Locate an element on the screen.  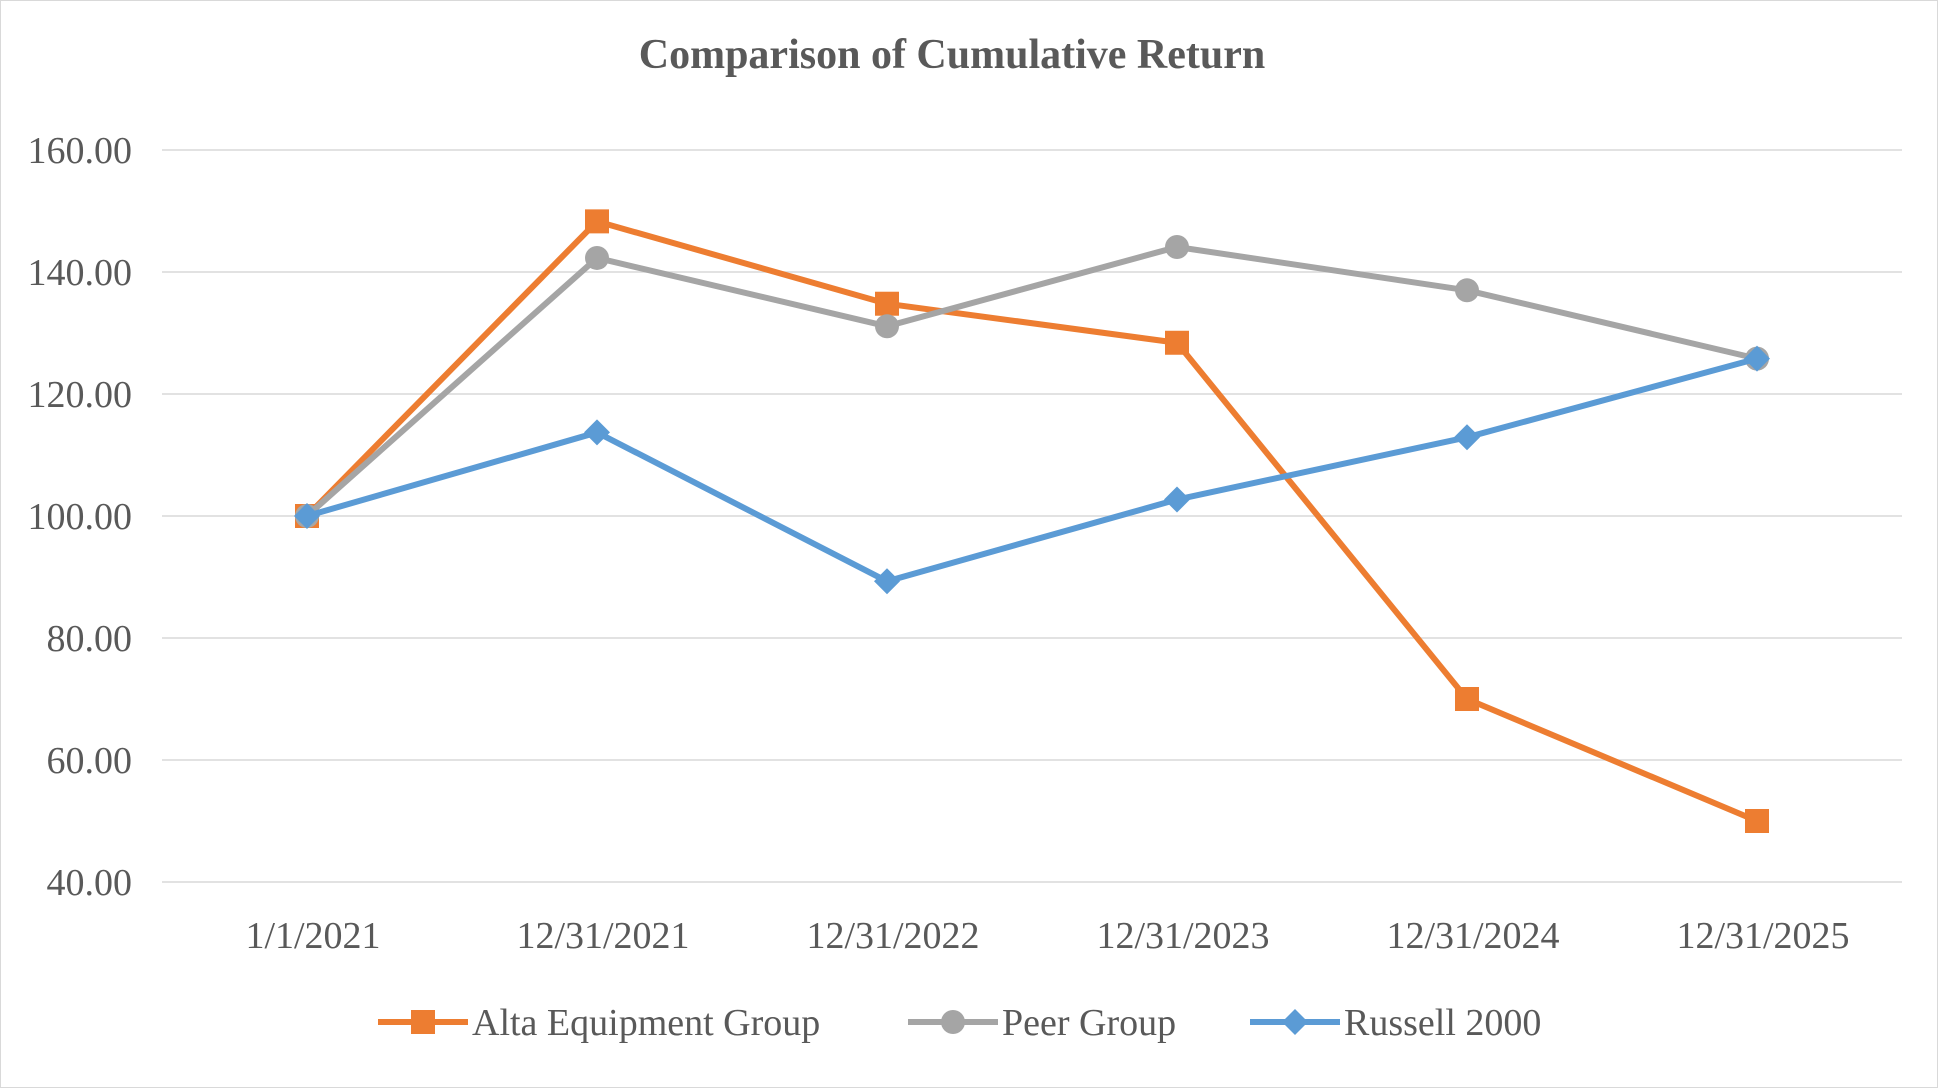
x-tick-label: 12/31/2023 is located at coordinates (1182, 936).